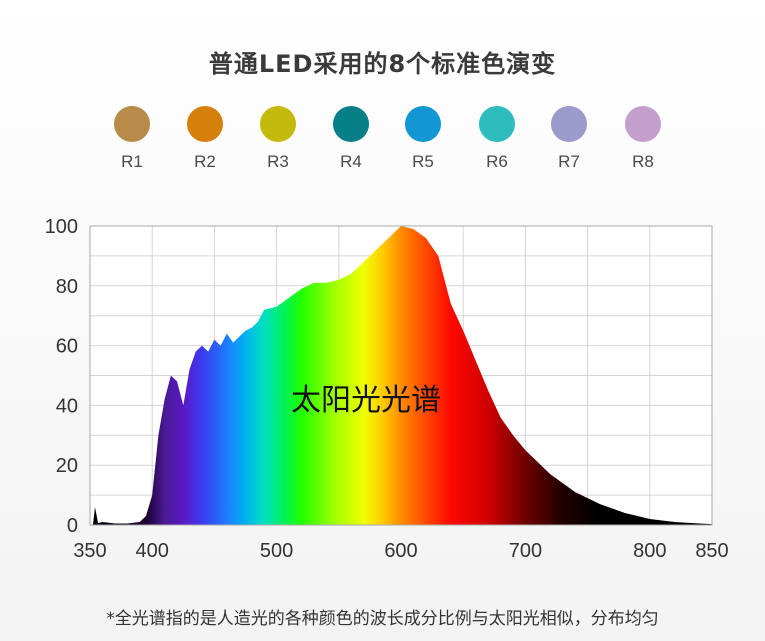 Image resolution: width=765 pixels, height=641 pixels. What do you see at coordinates (423, 161) in the screenshot?
I see `swatch-label: R5` at bounding box center [423, 161].